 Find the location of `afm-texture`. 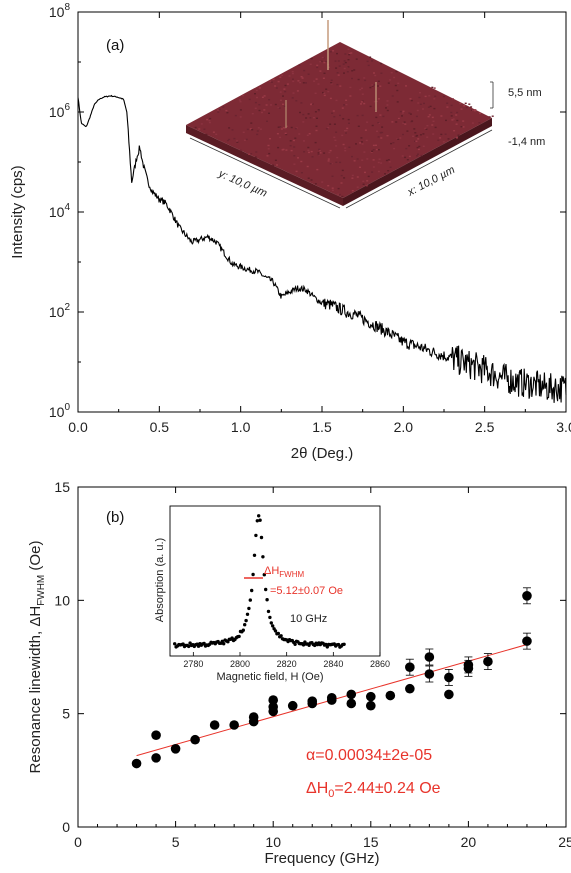

afm-texture is located at coordinates (344, 123).